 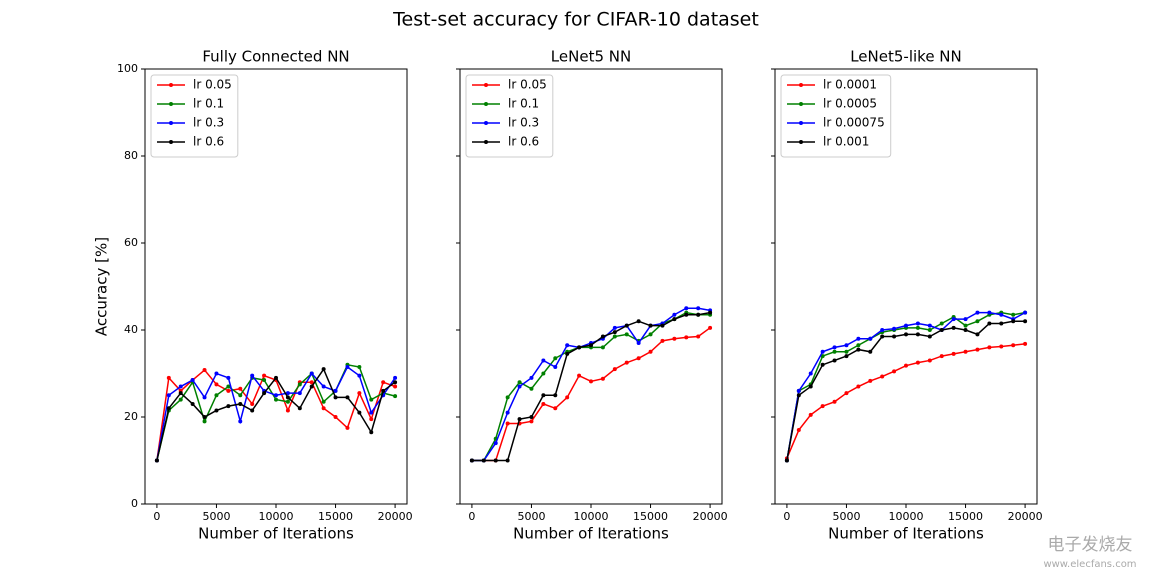 What do you see at coordinates (906, 516) in the screenshot?
I see `x-tick-label: 10000` at bounding box center [906, 516].